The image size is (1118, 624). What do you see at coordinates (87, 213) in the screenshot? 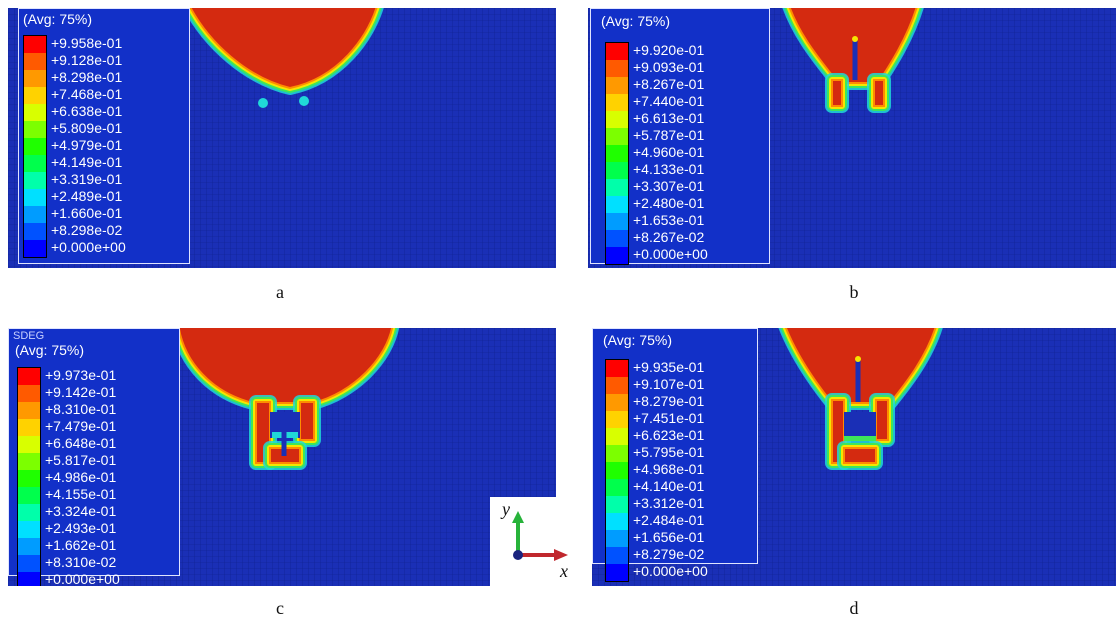
I see `legend-value: +1.660e-01` at bounding box center [87, 213].